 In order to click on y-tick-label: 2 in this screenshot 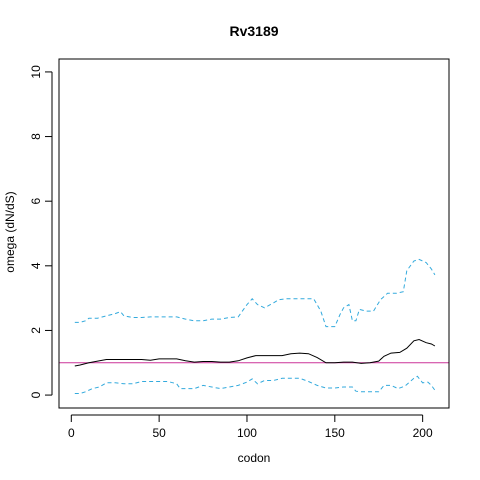, I will do `click(36, 330)`.